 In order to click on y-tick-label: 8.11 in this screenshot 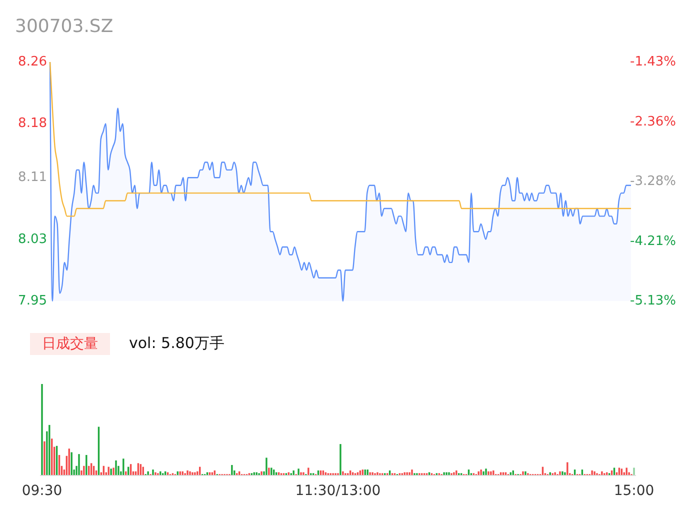, I will do `click(32, 178)`.